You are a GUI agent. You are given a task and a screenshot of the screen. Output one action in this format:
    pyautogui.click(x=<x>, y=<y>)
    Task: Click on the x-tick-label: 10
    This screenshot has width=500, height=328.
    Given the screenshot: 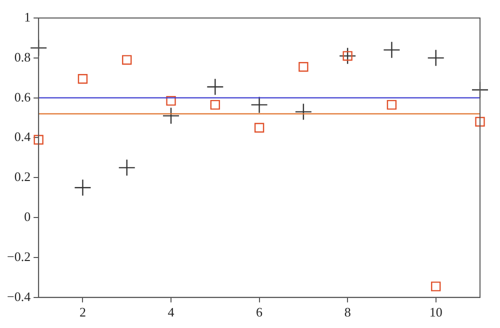 What is the action you would take?
    pyautogui.click(x=435, y=312)
    